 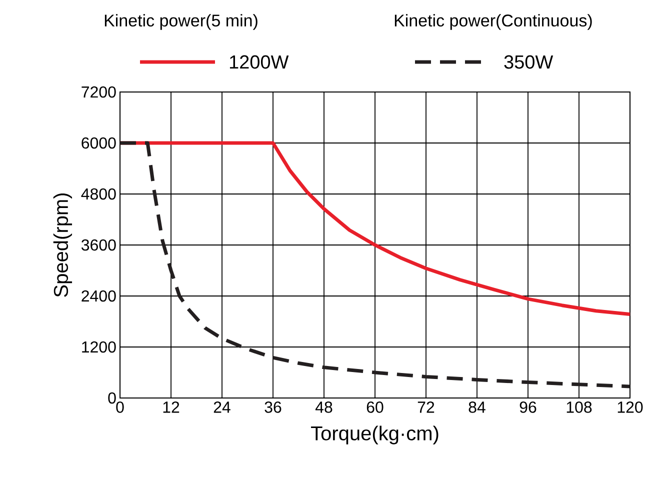 What do you see at coordinates (259, 62) in the screenshot?
I see `legend-label: 1200W` at bounding box center [259, 62].